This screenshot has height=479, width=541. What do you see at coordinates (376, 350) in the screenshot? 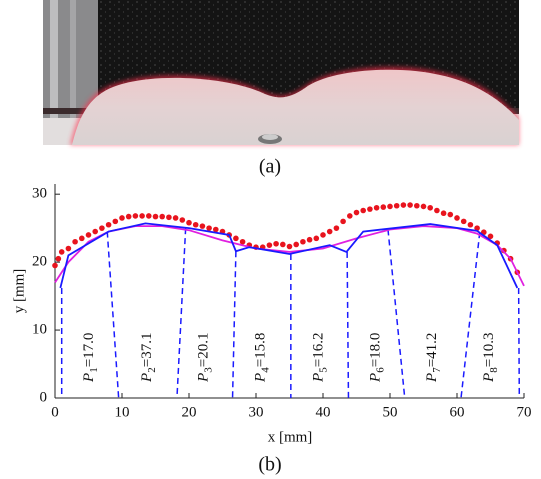
I see `section-value: =18.0` at bounding box center [376, 350].